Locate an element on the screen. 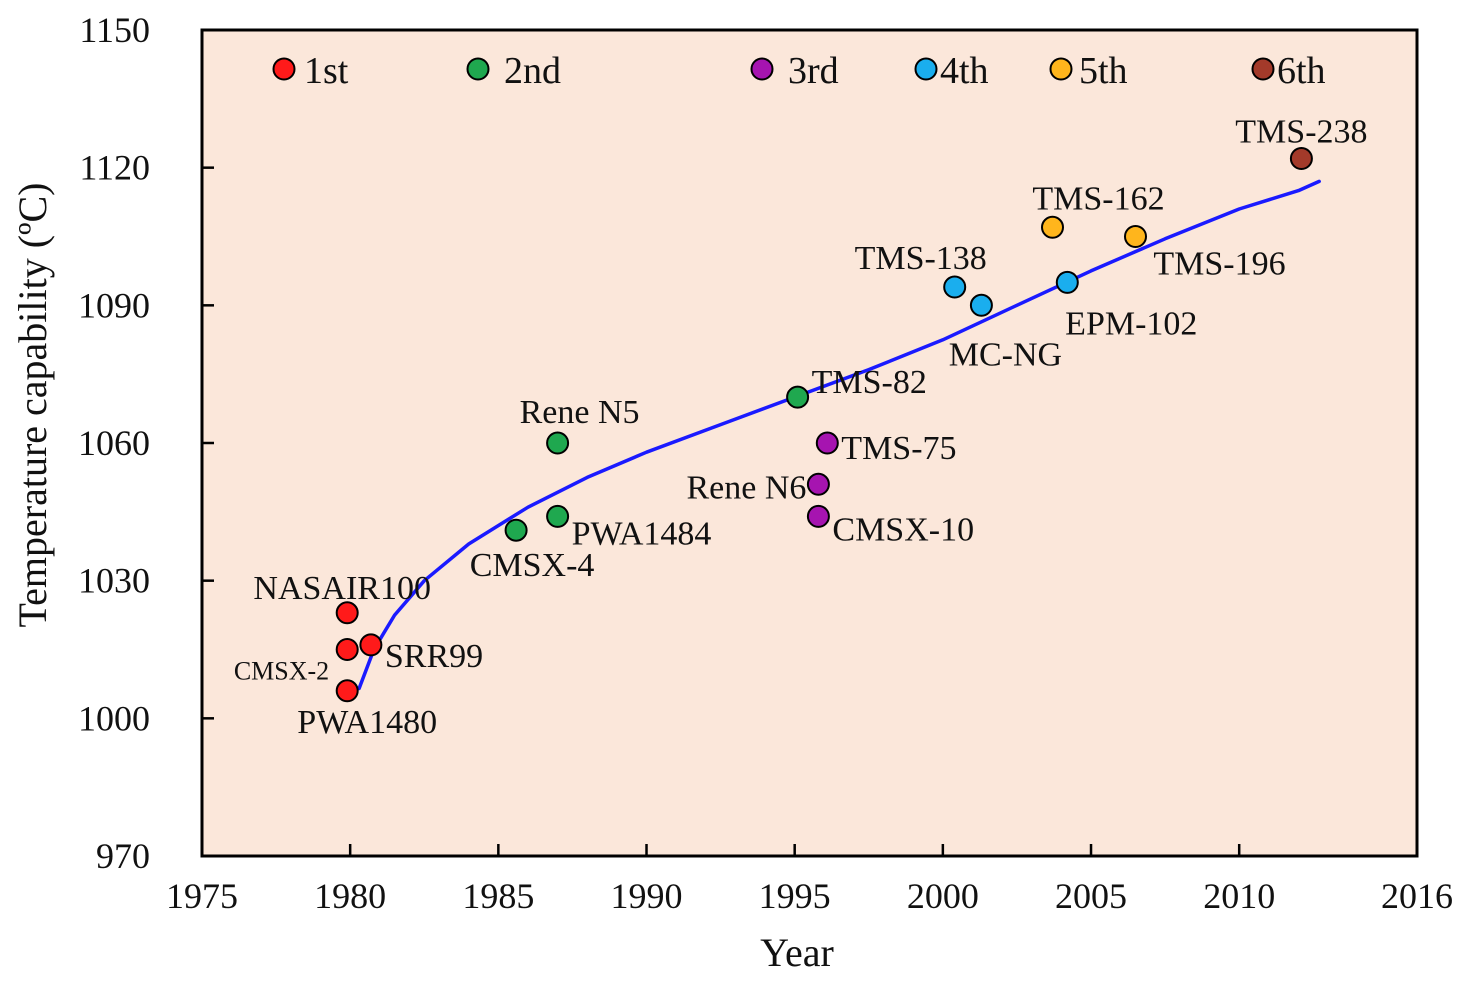  legend-label: 4th is located at coordinates (964, 71).